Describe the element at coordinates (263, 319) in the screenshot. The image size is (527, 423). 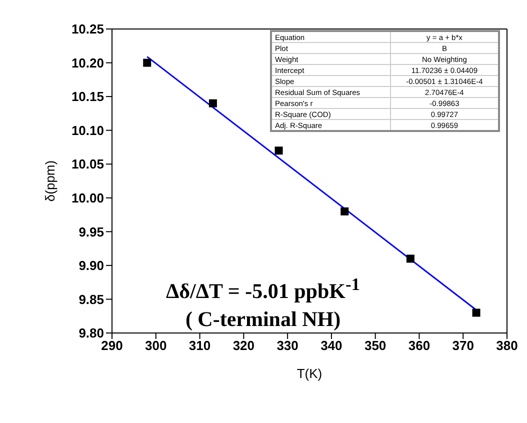
I see `annotation: ( C-terminal NH)` at that location.